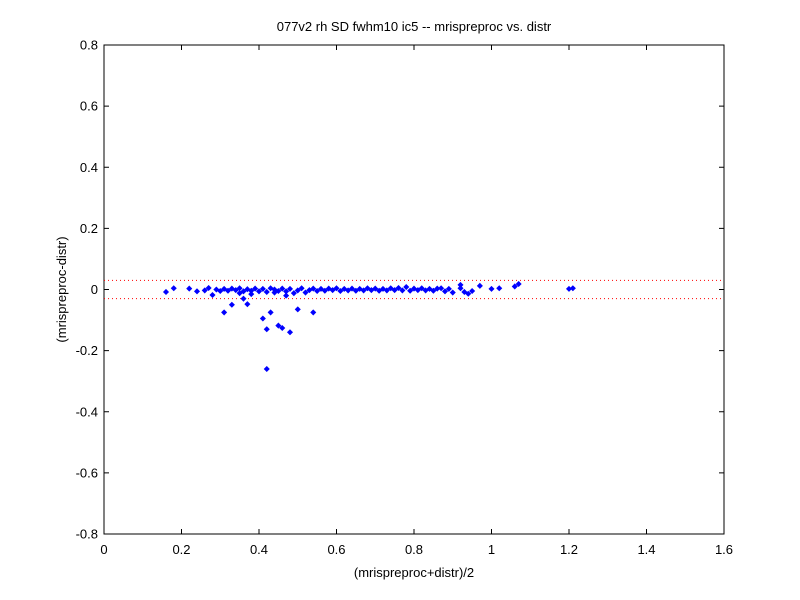 The image size is (800, 600). I want to click on x-tick-label: 1.6, so click(724, 549).